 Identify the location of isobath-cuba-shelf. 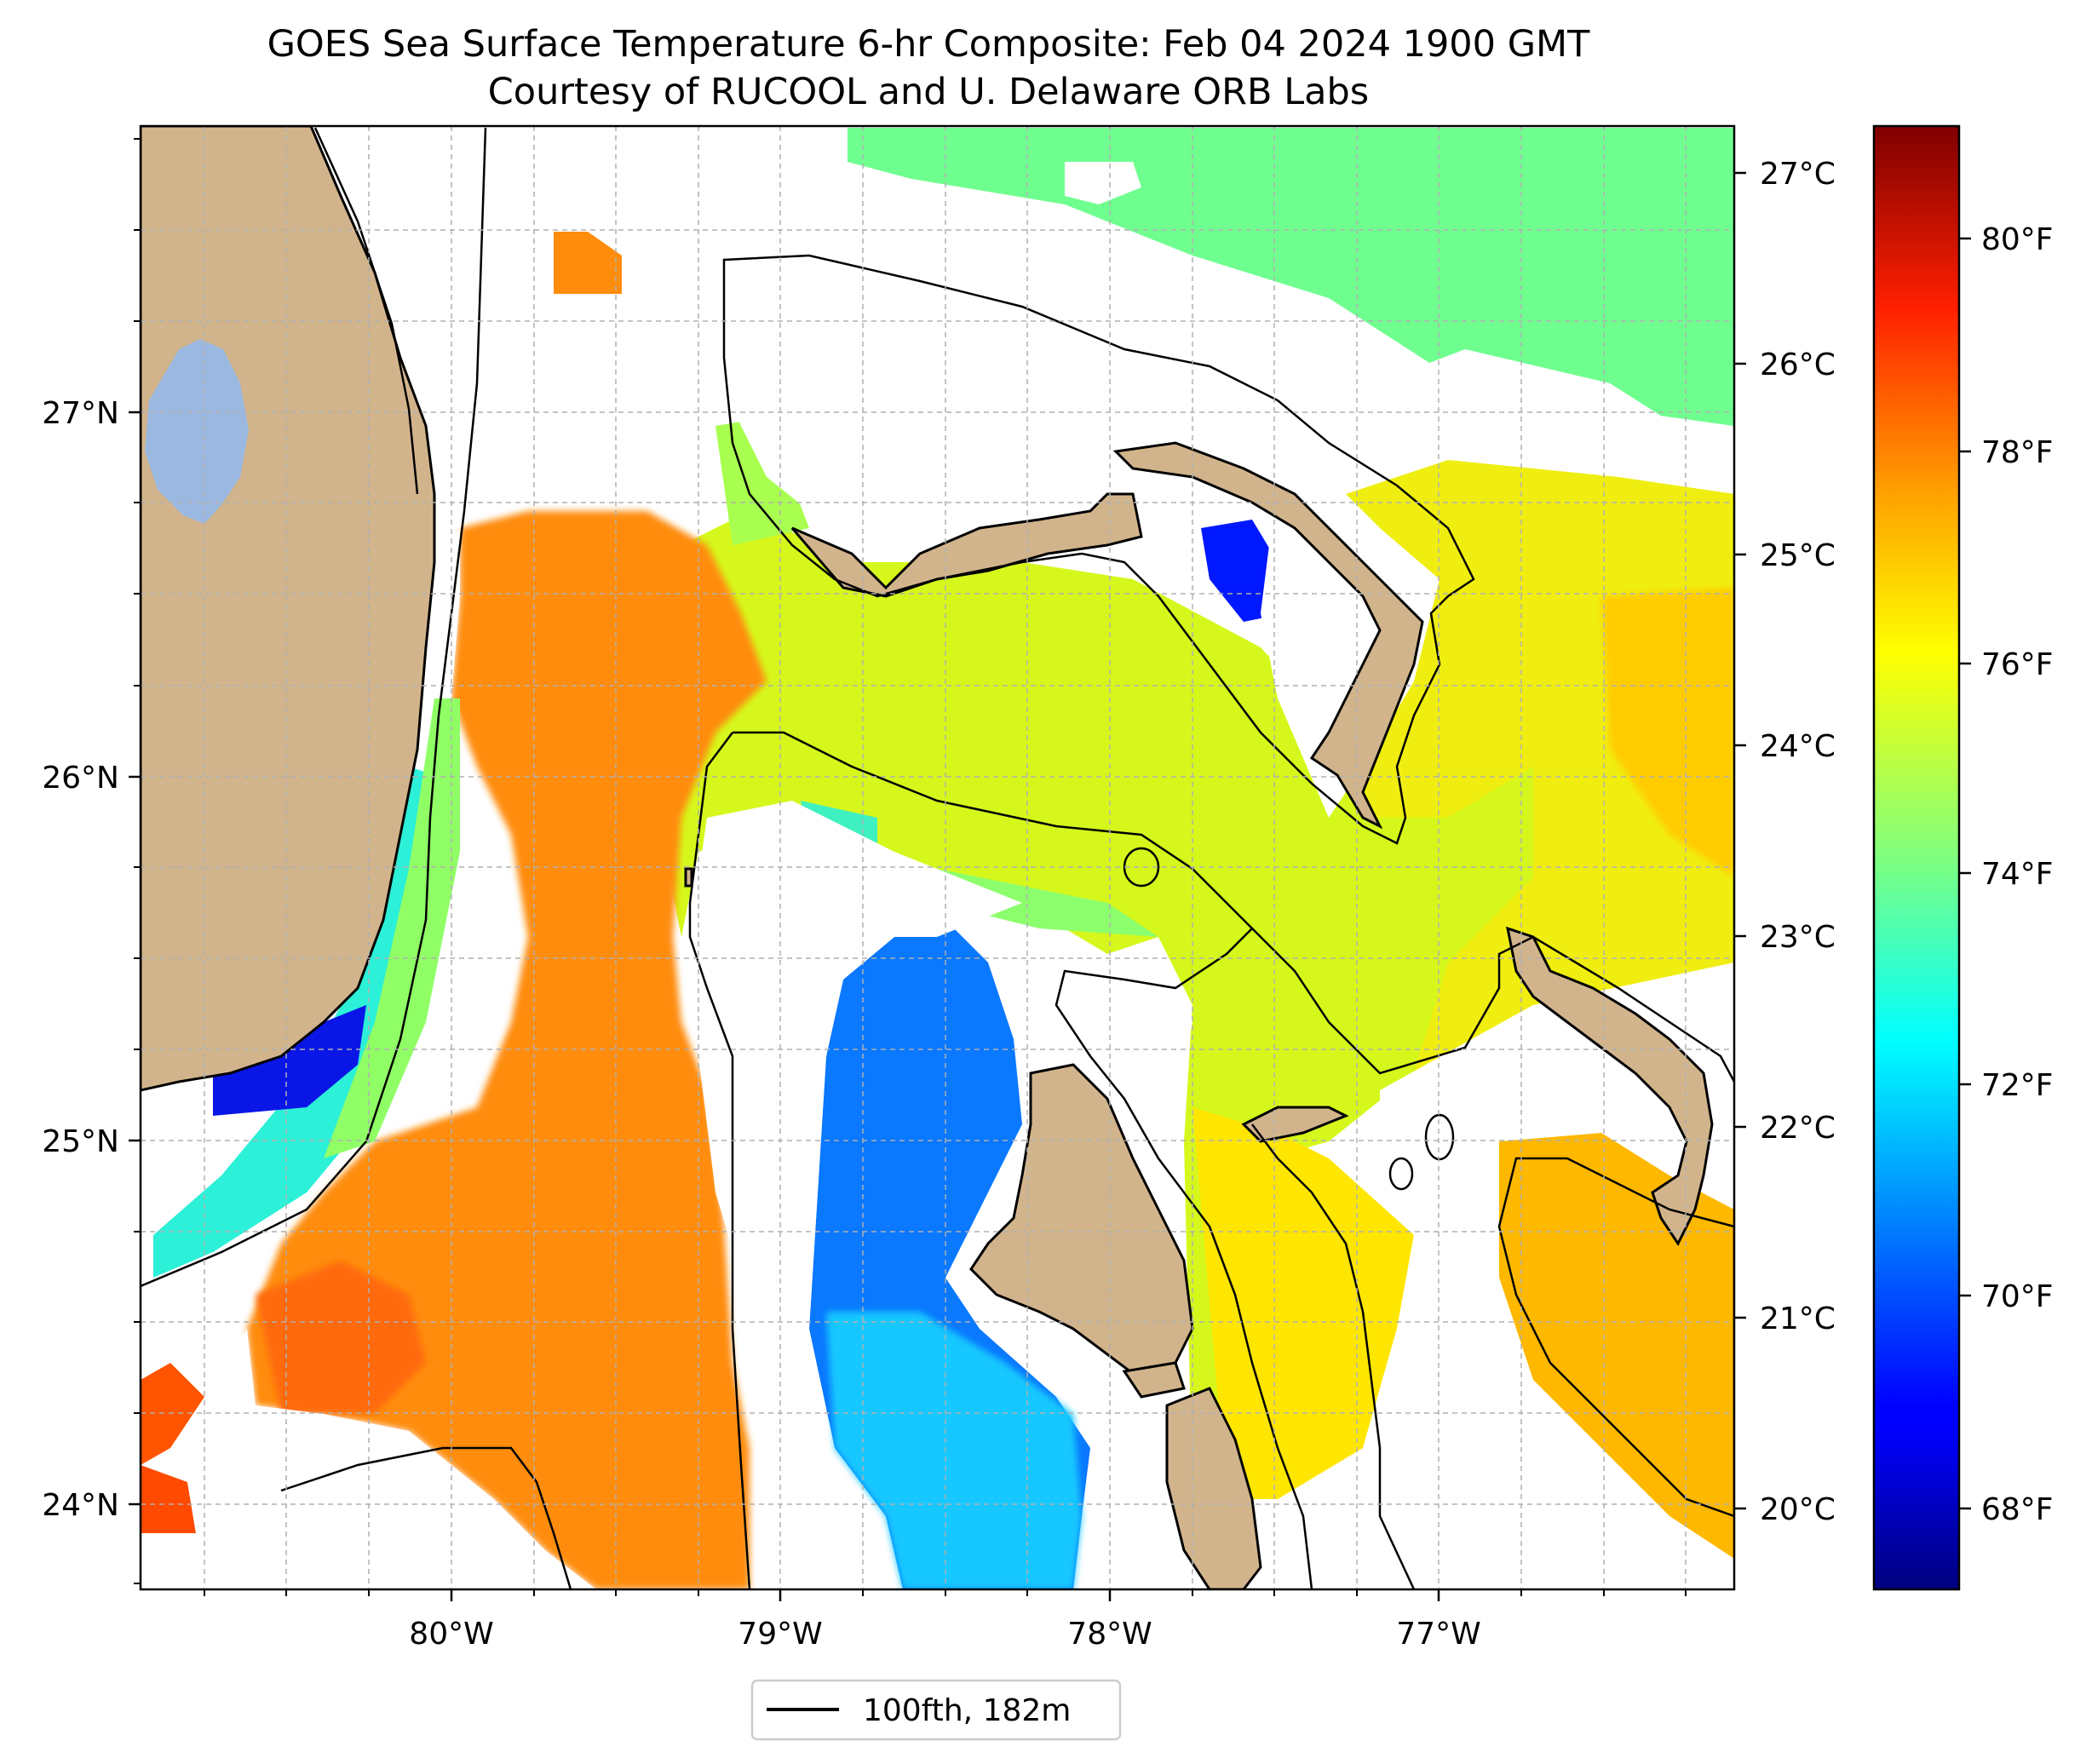
(426, 1517).